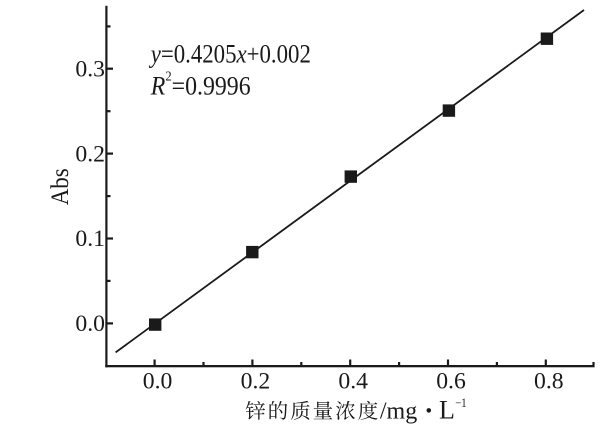 This screenshot has width=600, height=441. Describe the element at coordinates (549, 382) in the screenshot. I see `svg-text: 0.8` at that location.